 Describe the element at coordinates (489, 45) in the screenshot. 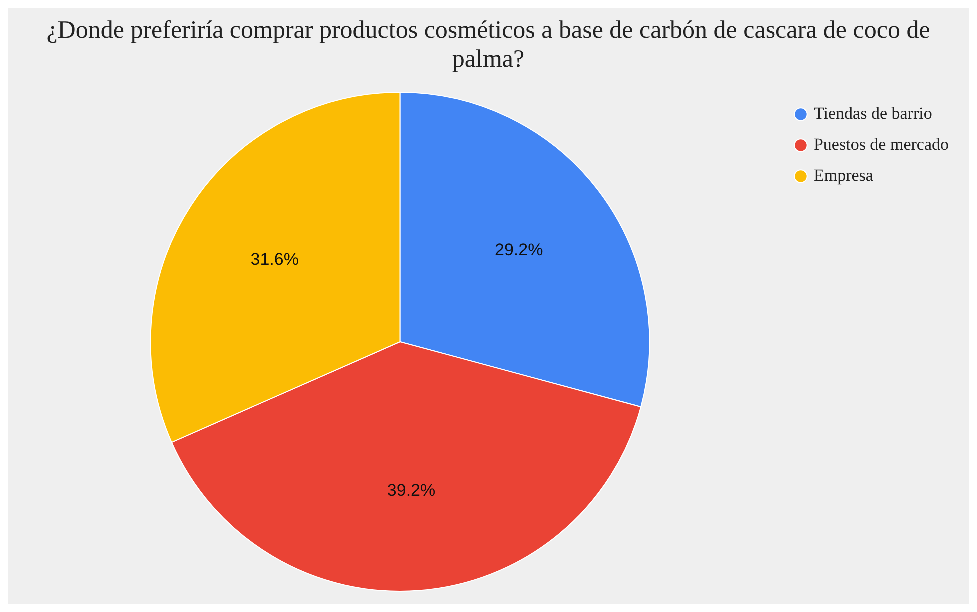

I see `chart-title: ¿Donde preferiría comprar productos cosméticos a base de carbón de cascara de coco de palma?` at that location.